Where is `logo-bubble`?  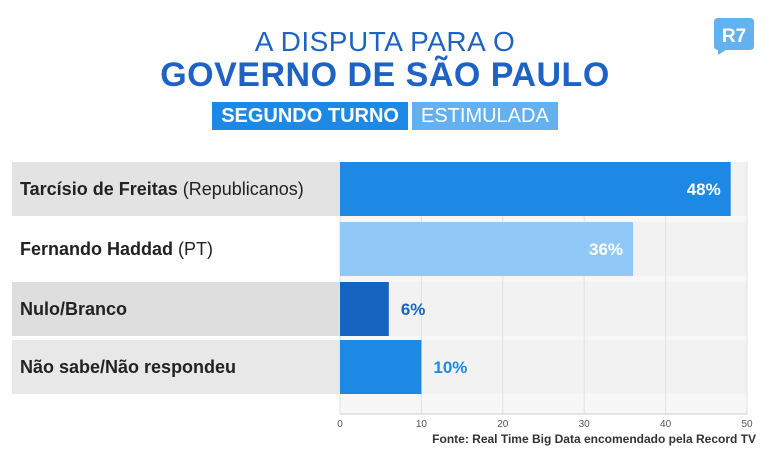 logo-bubble is located at coordinates (734, 36).